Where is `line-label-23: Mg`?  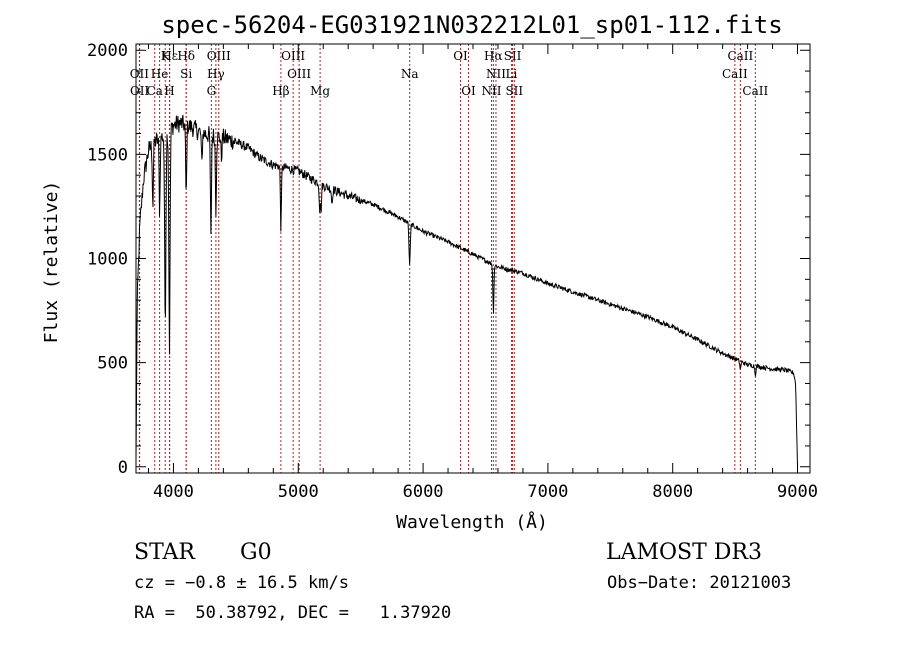
line-label-23: Mg is located at coordinates (320, 91).